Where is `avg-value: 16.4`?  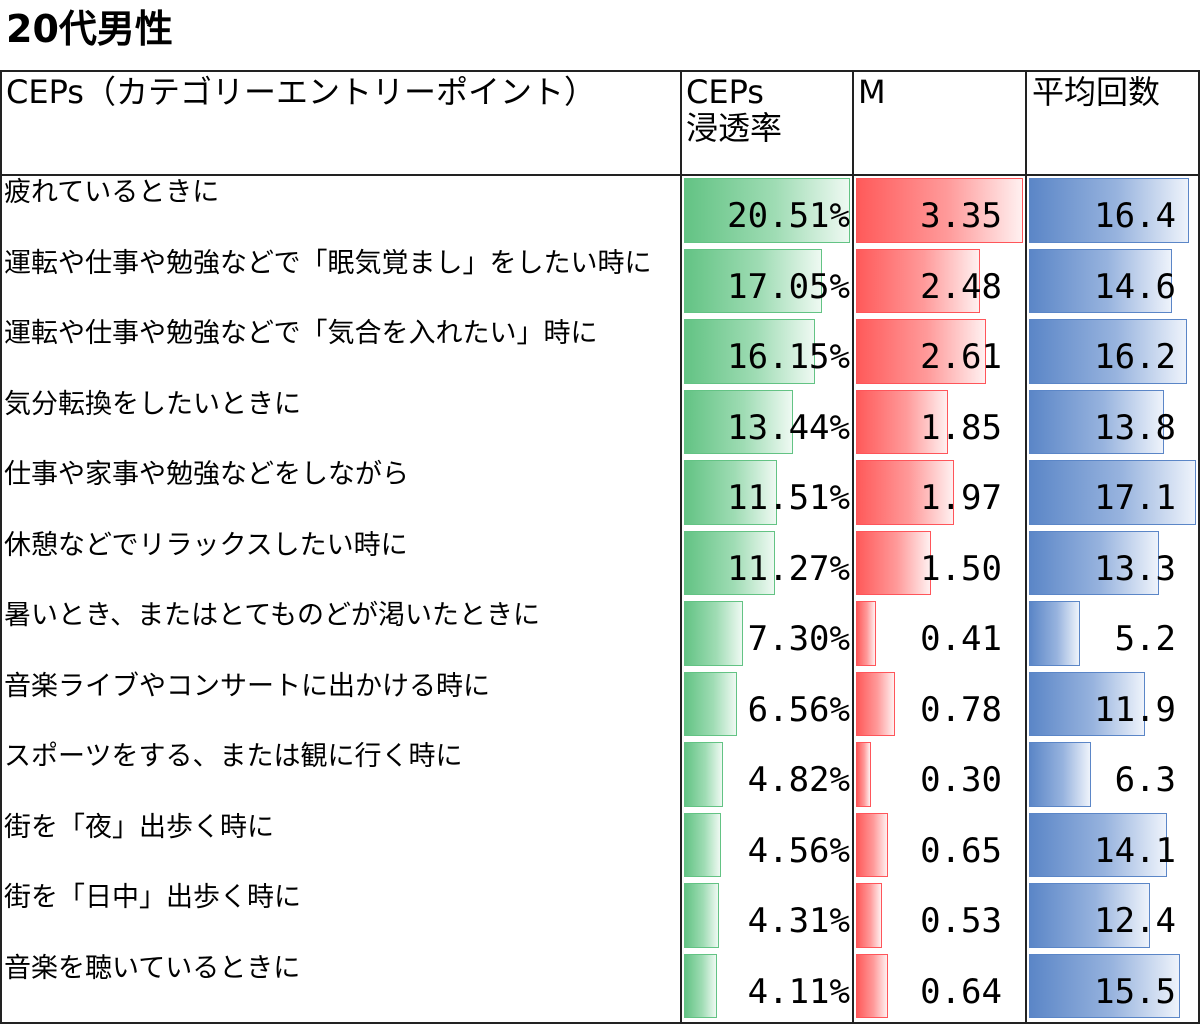 avg-value: 16.4 is located at coordinates (1135, 216).